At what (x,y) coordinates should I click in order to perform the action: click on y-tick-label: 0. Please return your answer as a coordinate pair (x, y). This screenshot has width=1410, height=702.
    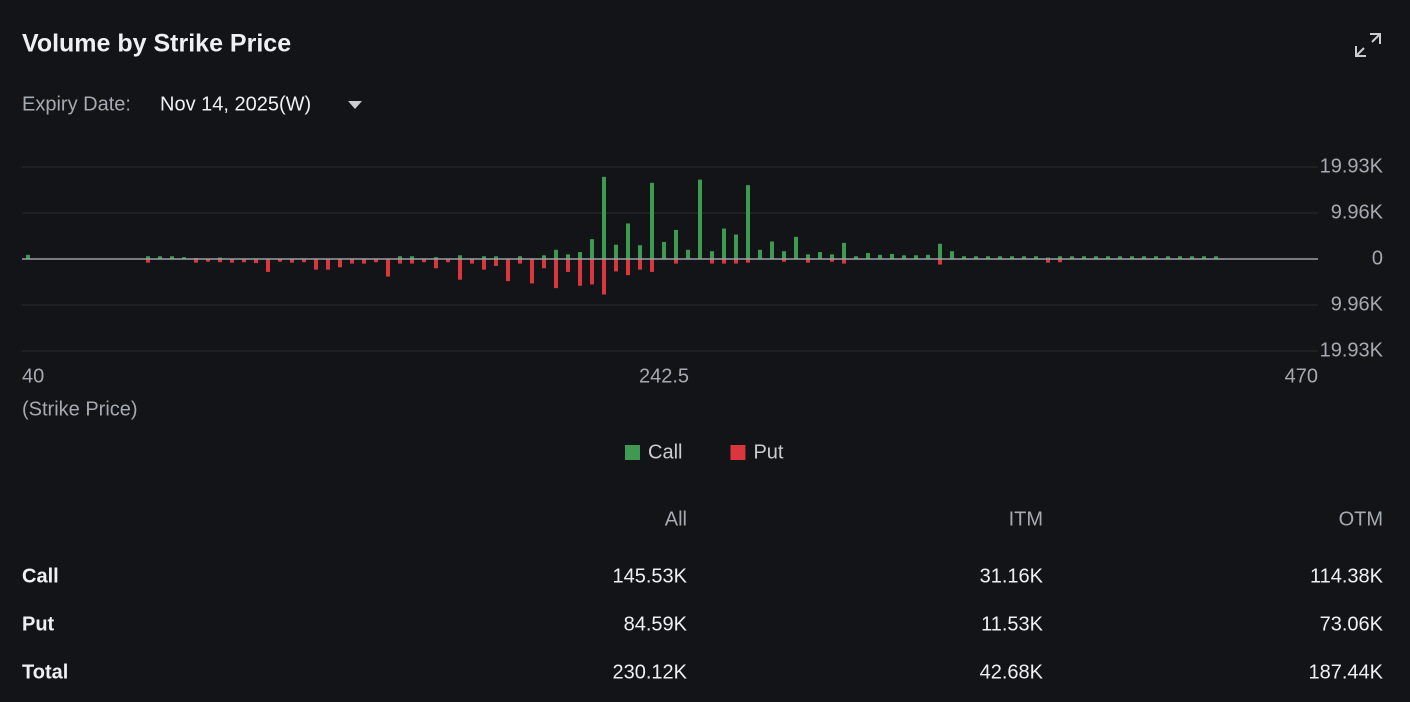
    Looking at the image, I should click on (1377, 258).